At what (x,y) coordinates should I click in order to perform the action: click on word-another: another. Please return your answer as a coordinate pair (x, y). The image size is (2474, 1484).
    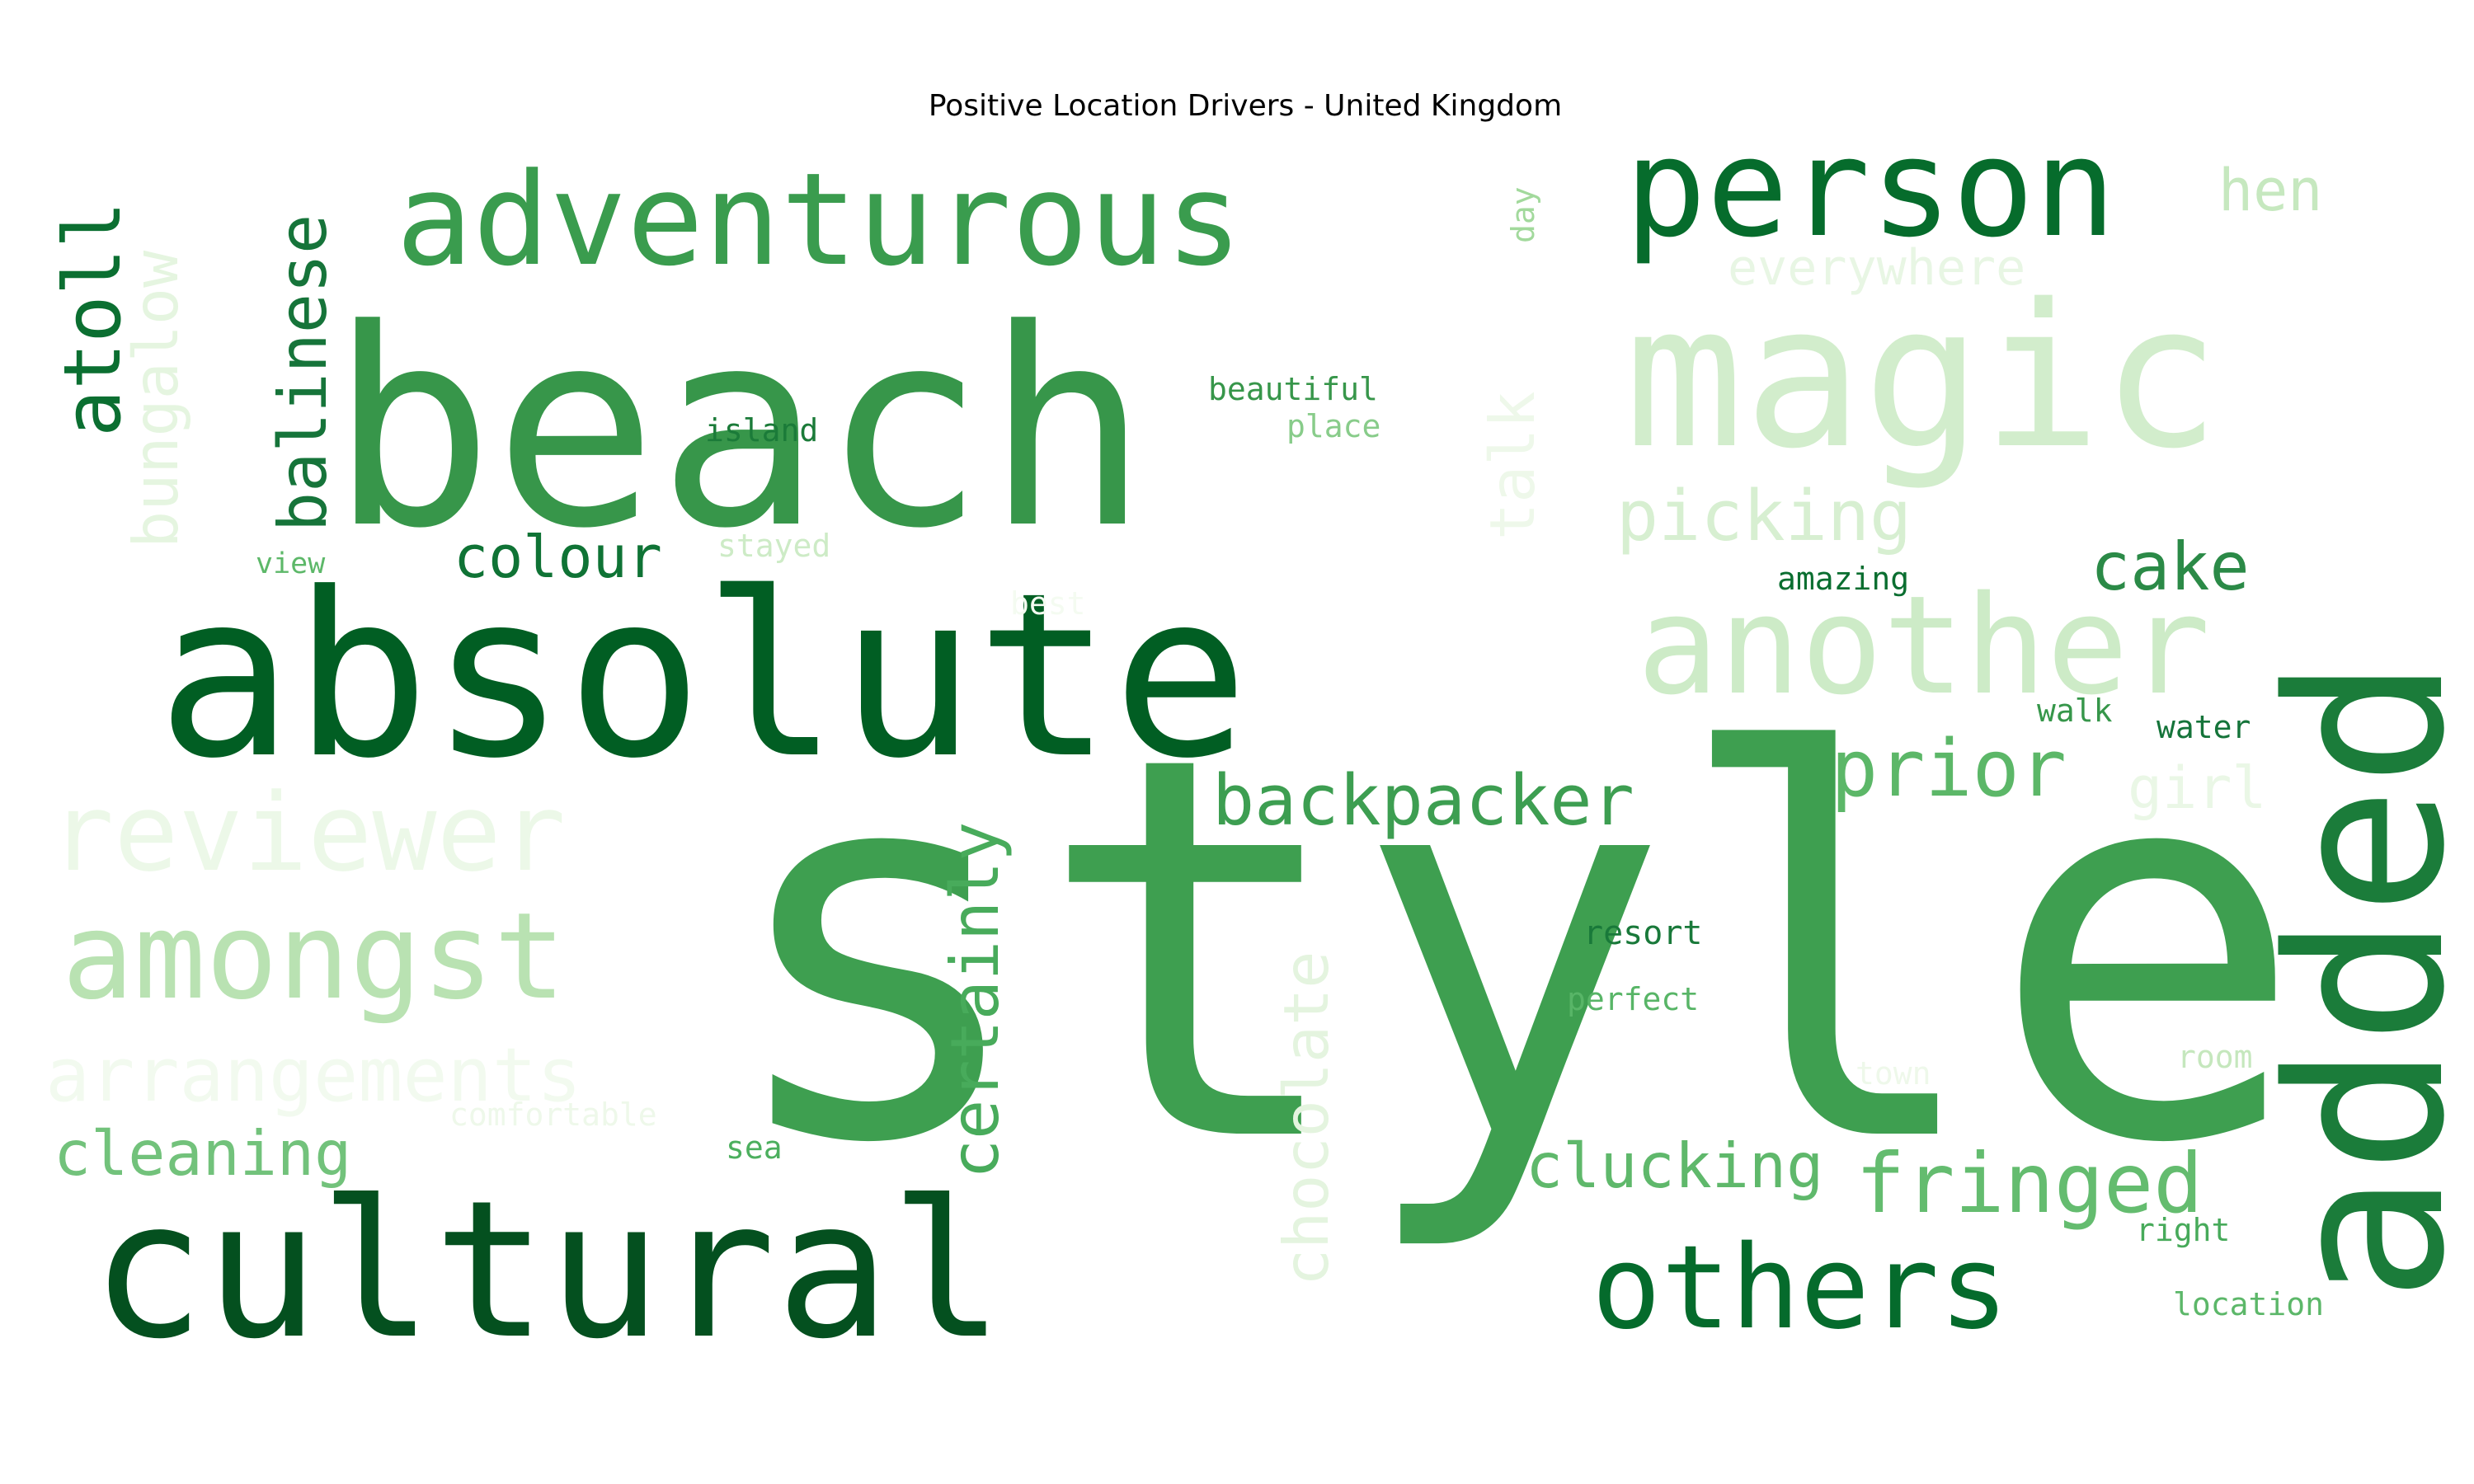
    Looking at the image, I should click on (1923, 645).